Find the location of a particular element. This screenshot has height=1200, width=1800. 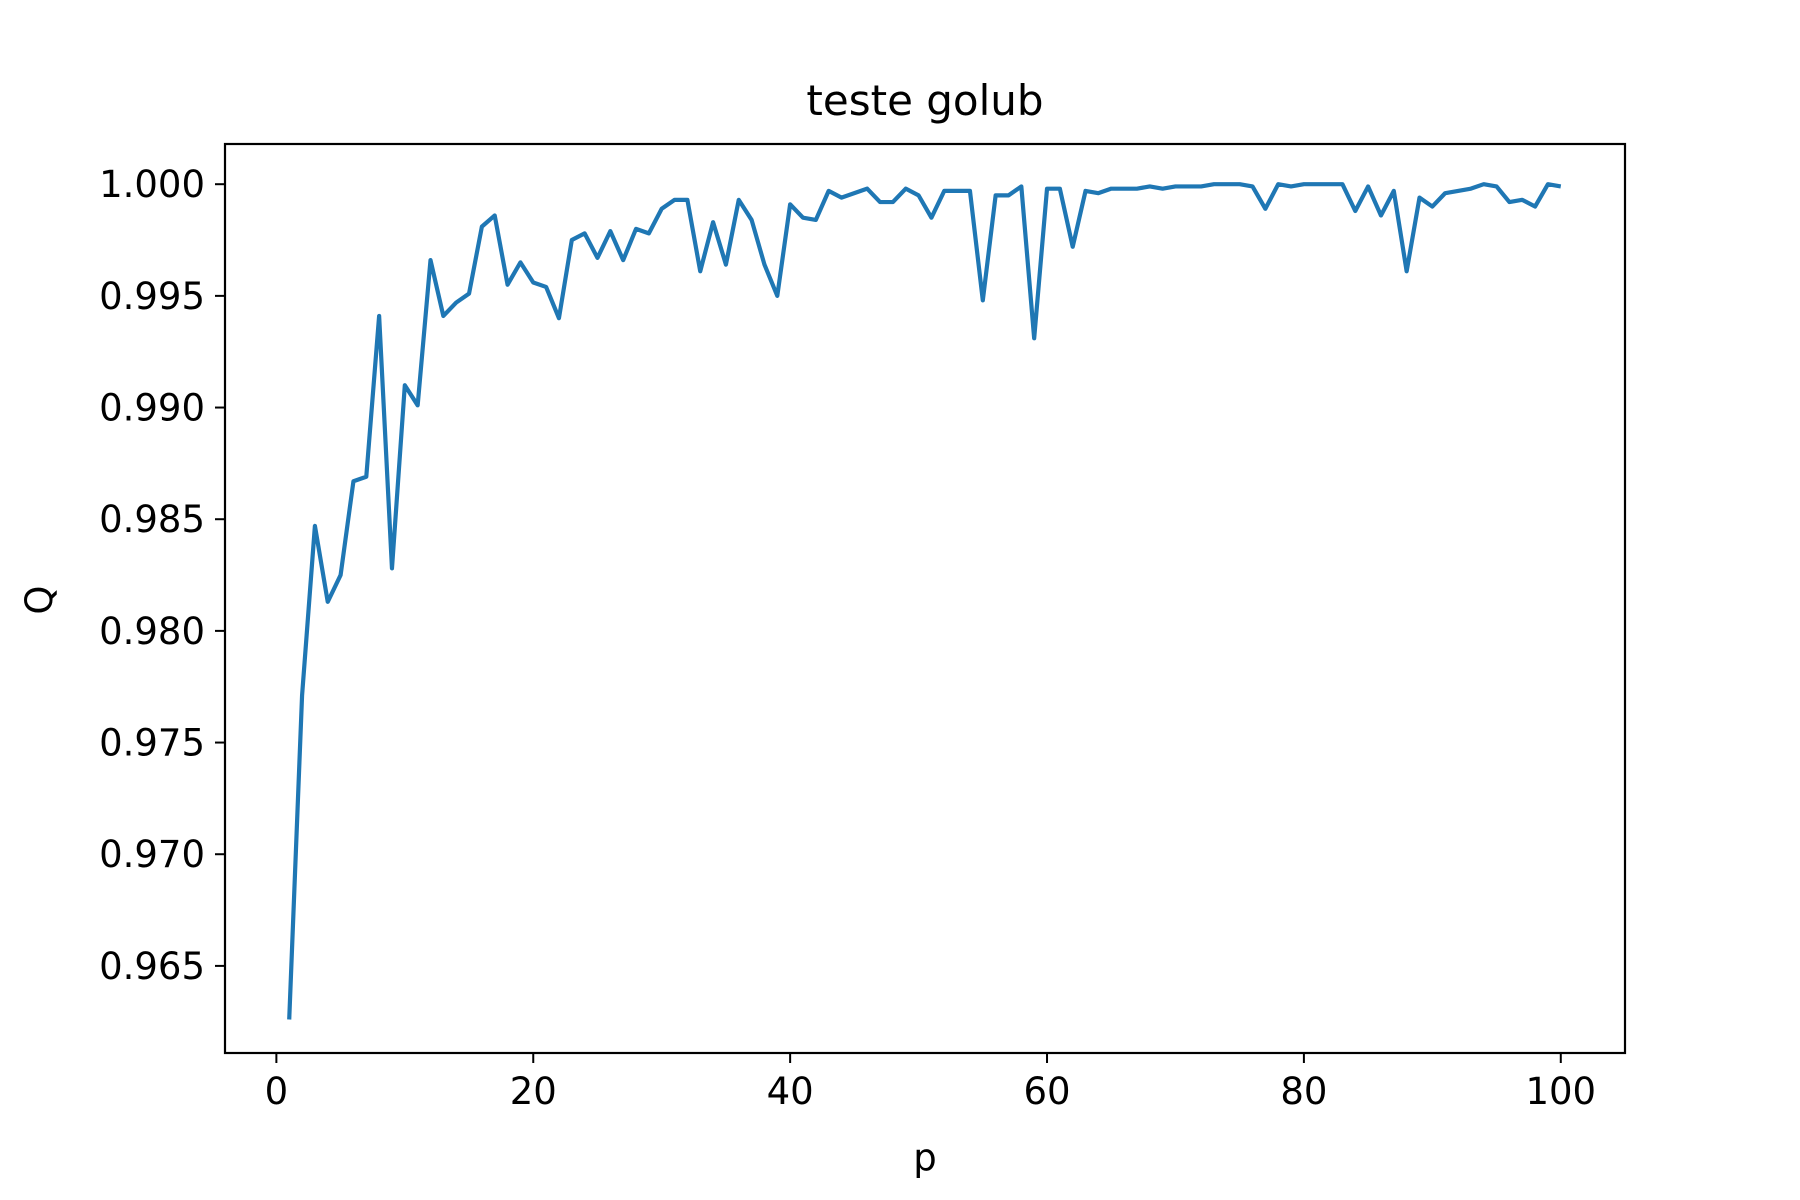

x-tick-label: 80 is located at coordinates (1303, 1091).